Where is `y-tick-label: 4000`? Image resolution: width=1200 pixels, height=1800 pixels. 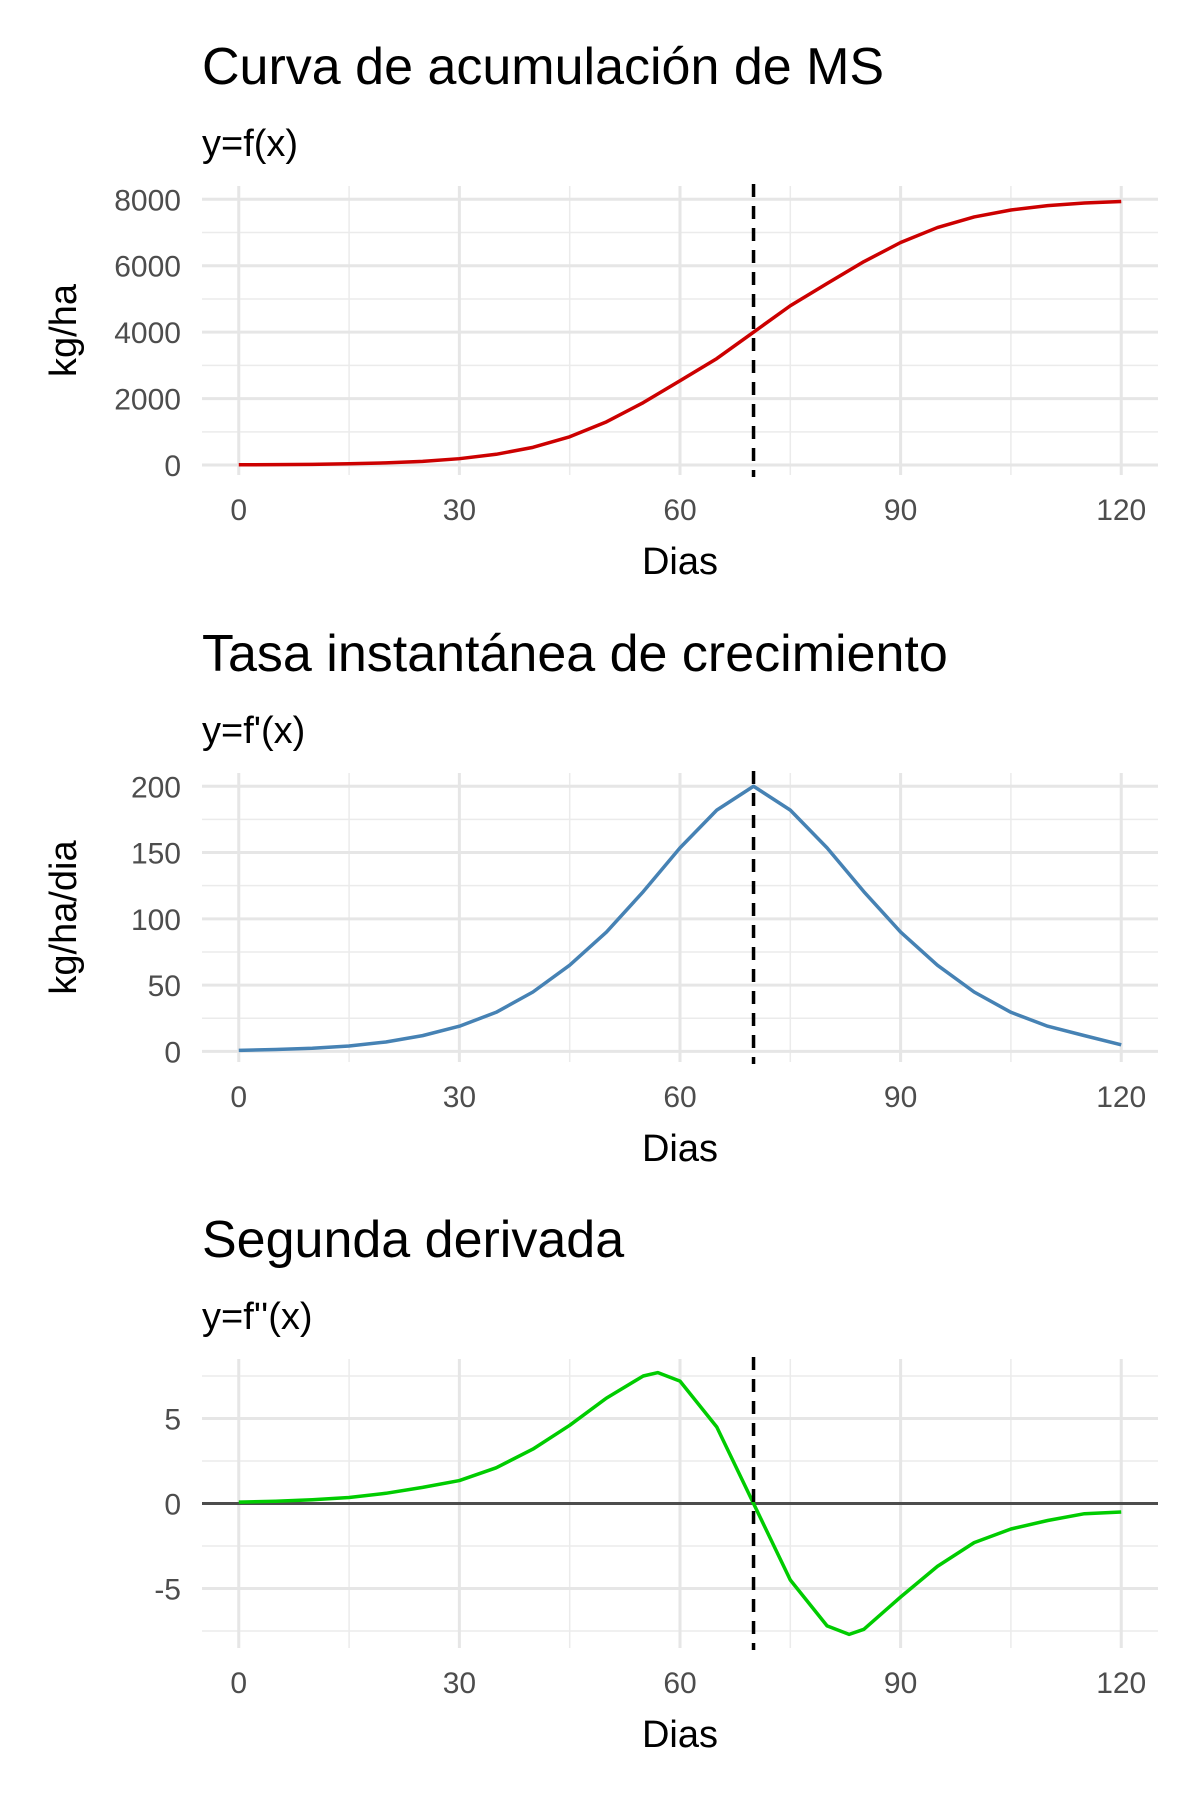 y-tick-label: 4000 is located at coordinates (147, 333).